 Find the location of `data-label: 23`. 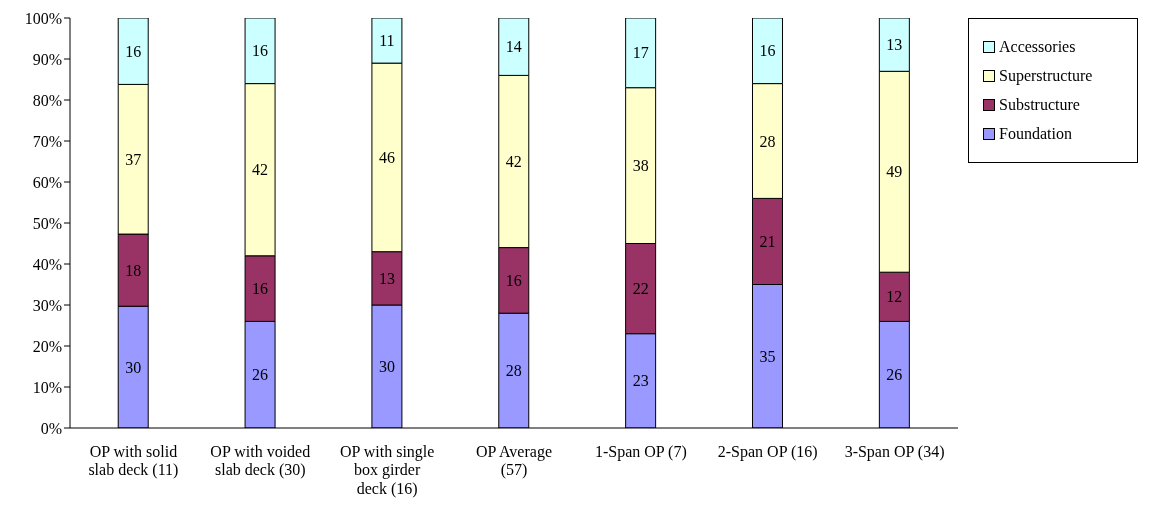

data-label: 23 is located at coordinates (640, 381).